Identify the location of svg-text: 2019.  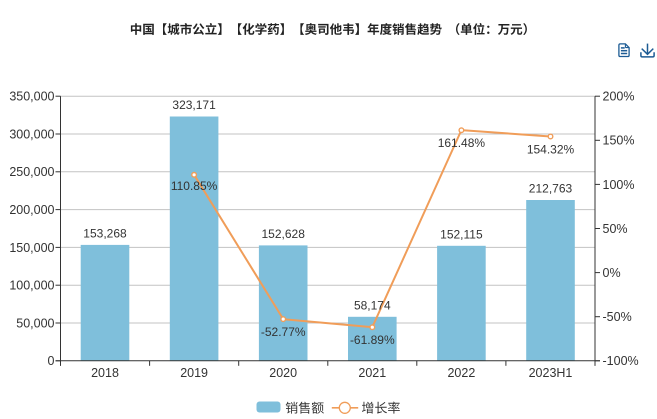
(194, 373).